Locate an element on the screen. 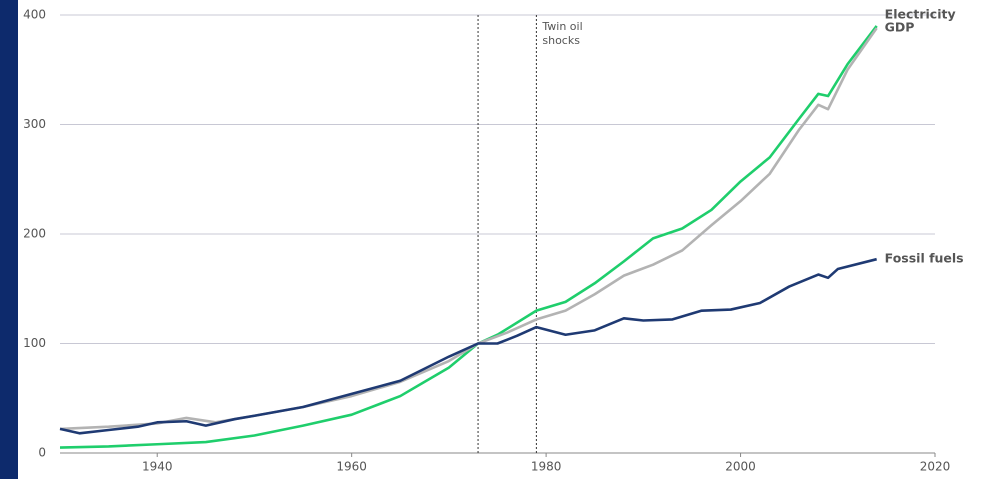 The image size is (982, 479). annotation-text: Twin oil is located at coordinates (561, 26).